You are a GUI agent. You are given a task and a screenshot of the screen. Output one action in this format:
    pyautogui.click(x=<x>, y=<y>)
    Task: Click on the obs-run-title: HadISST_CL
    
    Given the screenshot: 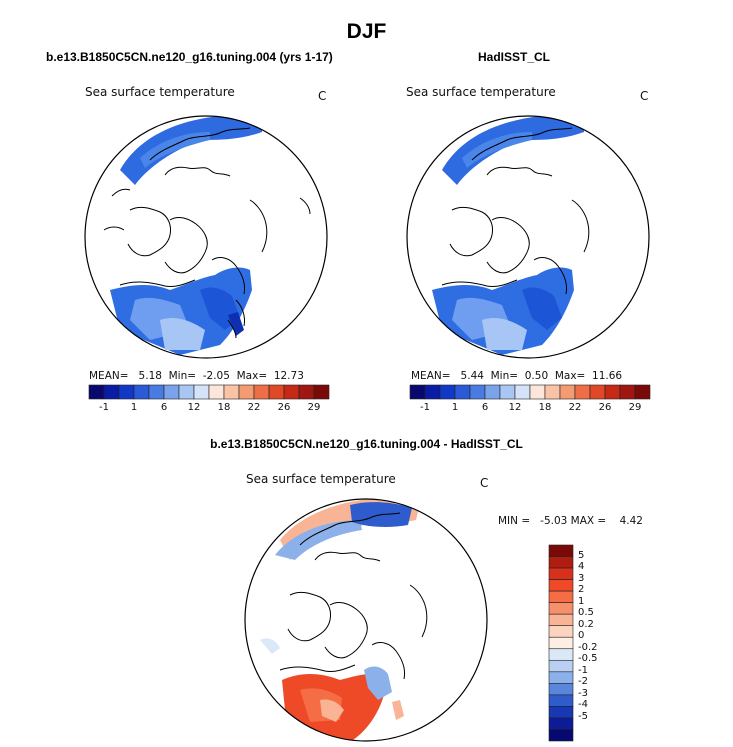 What is the action you would take?
    pyautogui.click(x=514, y=57)
    